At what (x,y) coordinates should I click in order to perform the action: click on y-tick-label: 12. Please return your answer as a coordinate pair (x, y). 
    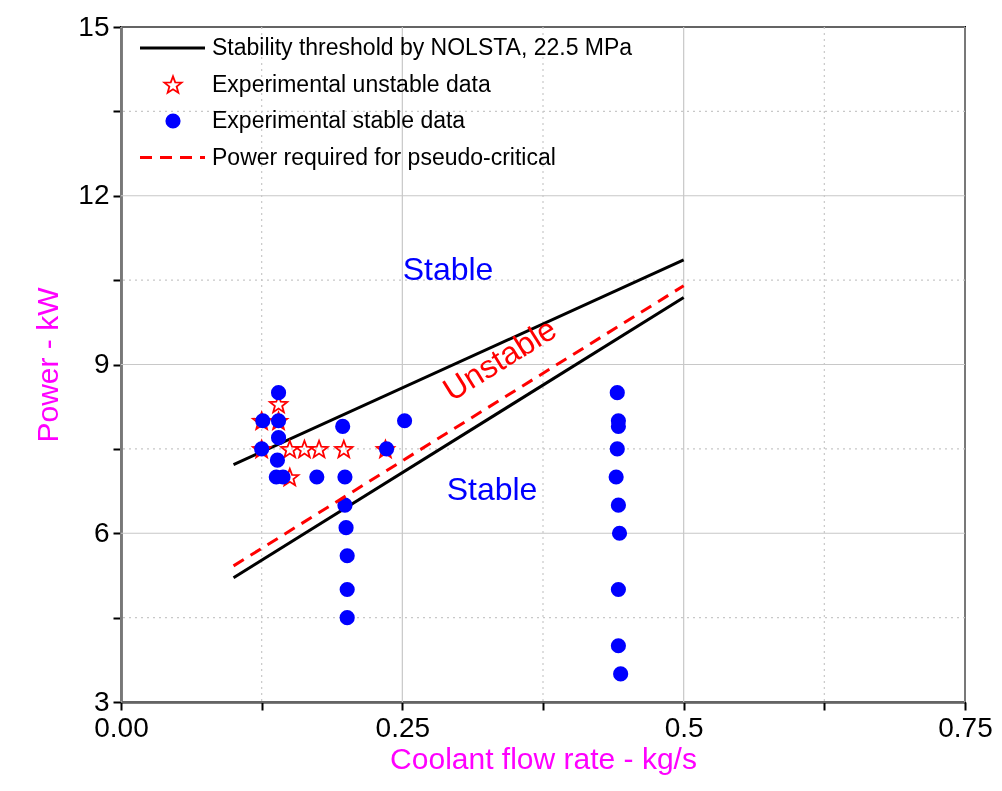
    Looking at the image, I should click on (94, 195).